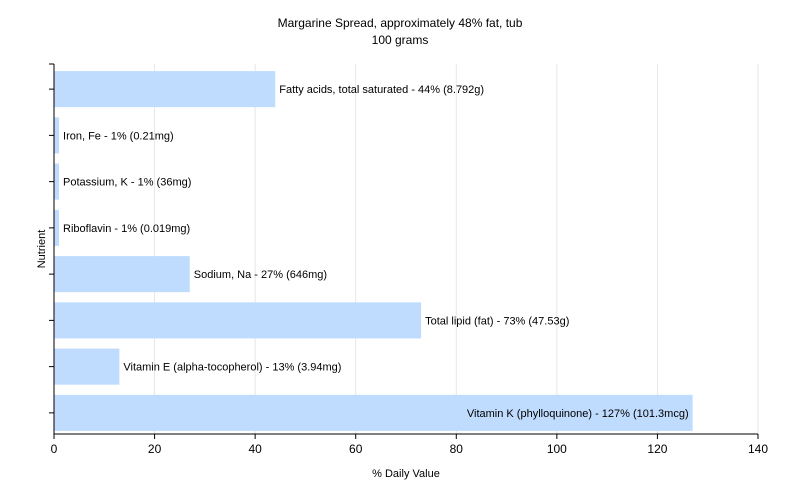 This screenshot has width=800, height=500. I want to click on x-tick-label: 120, so click(657, 449).